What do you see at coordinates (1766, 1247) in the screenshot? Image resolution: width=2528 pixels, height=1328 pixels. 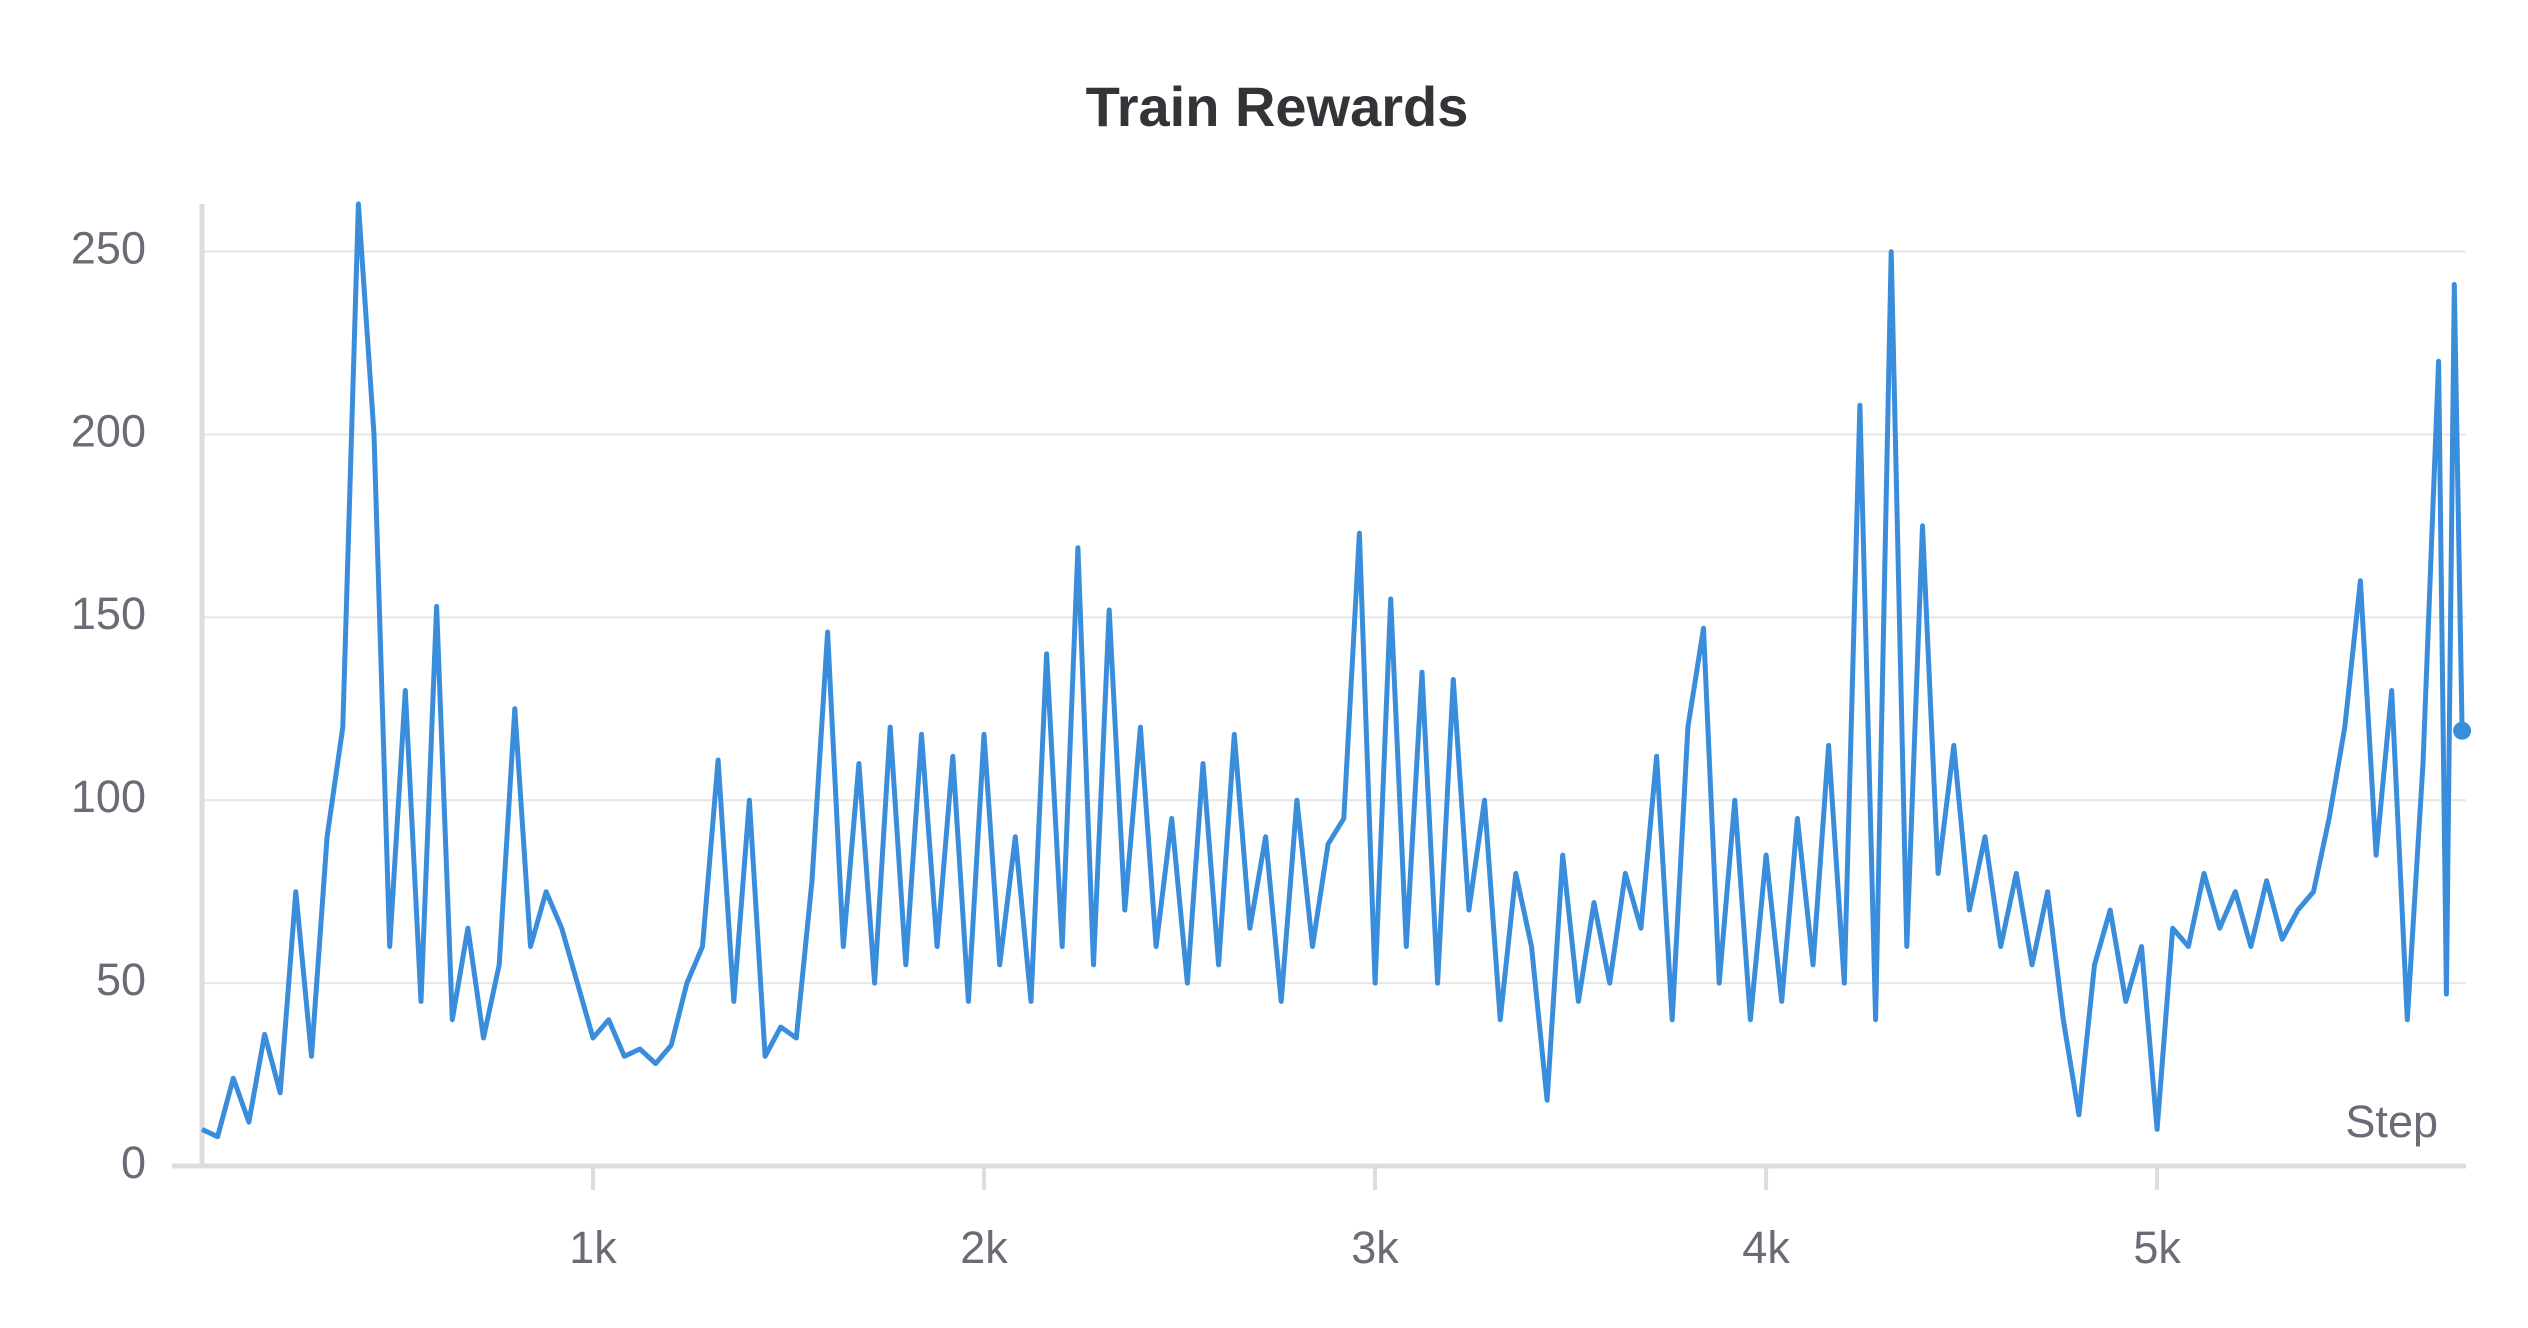 I see `x-tick-label: 4k` at bounding box center [1766, 1247].